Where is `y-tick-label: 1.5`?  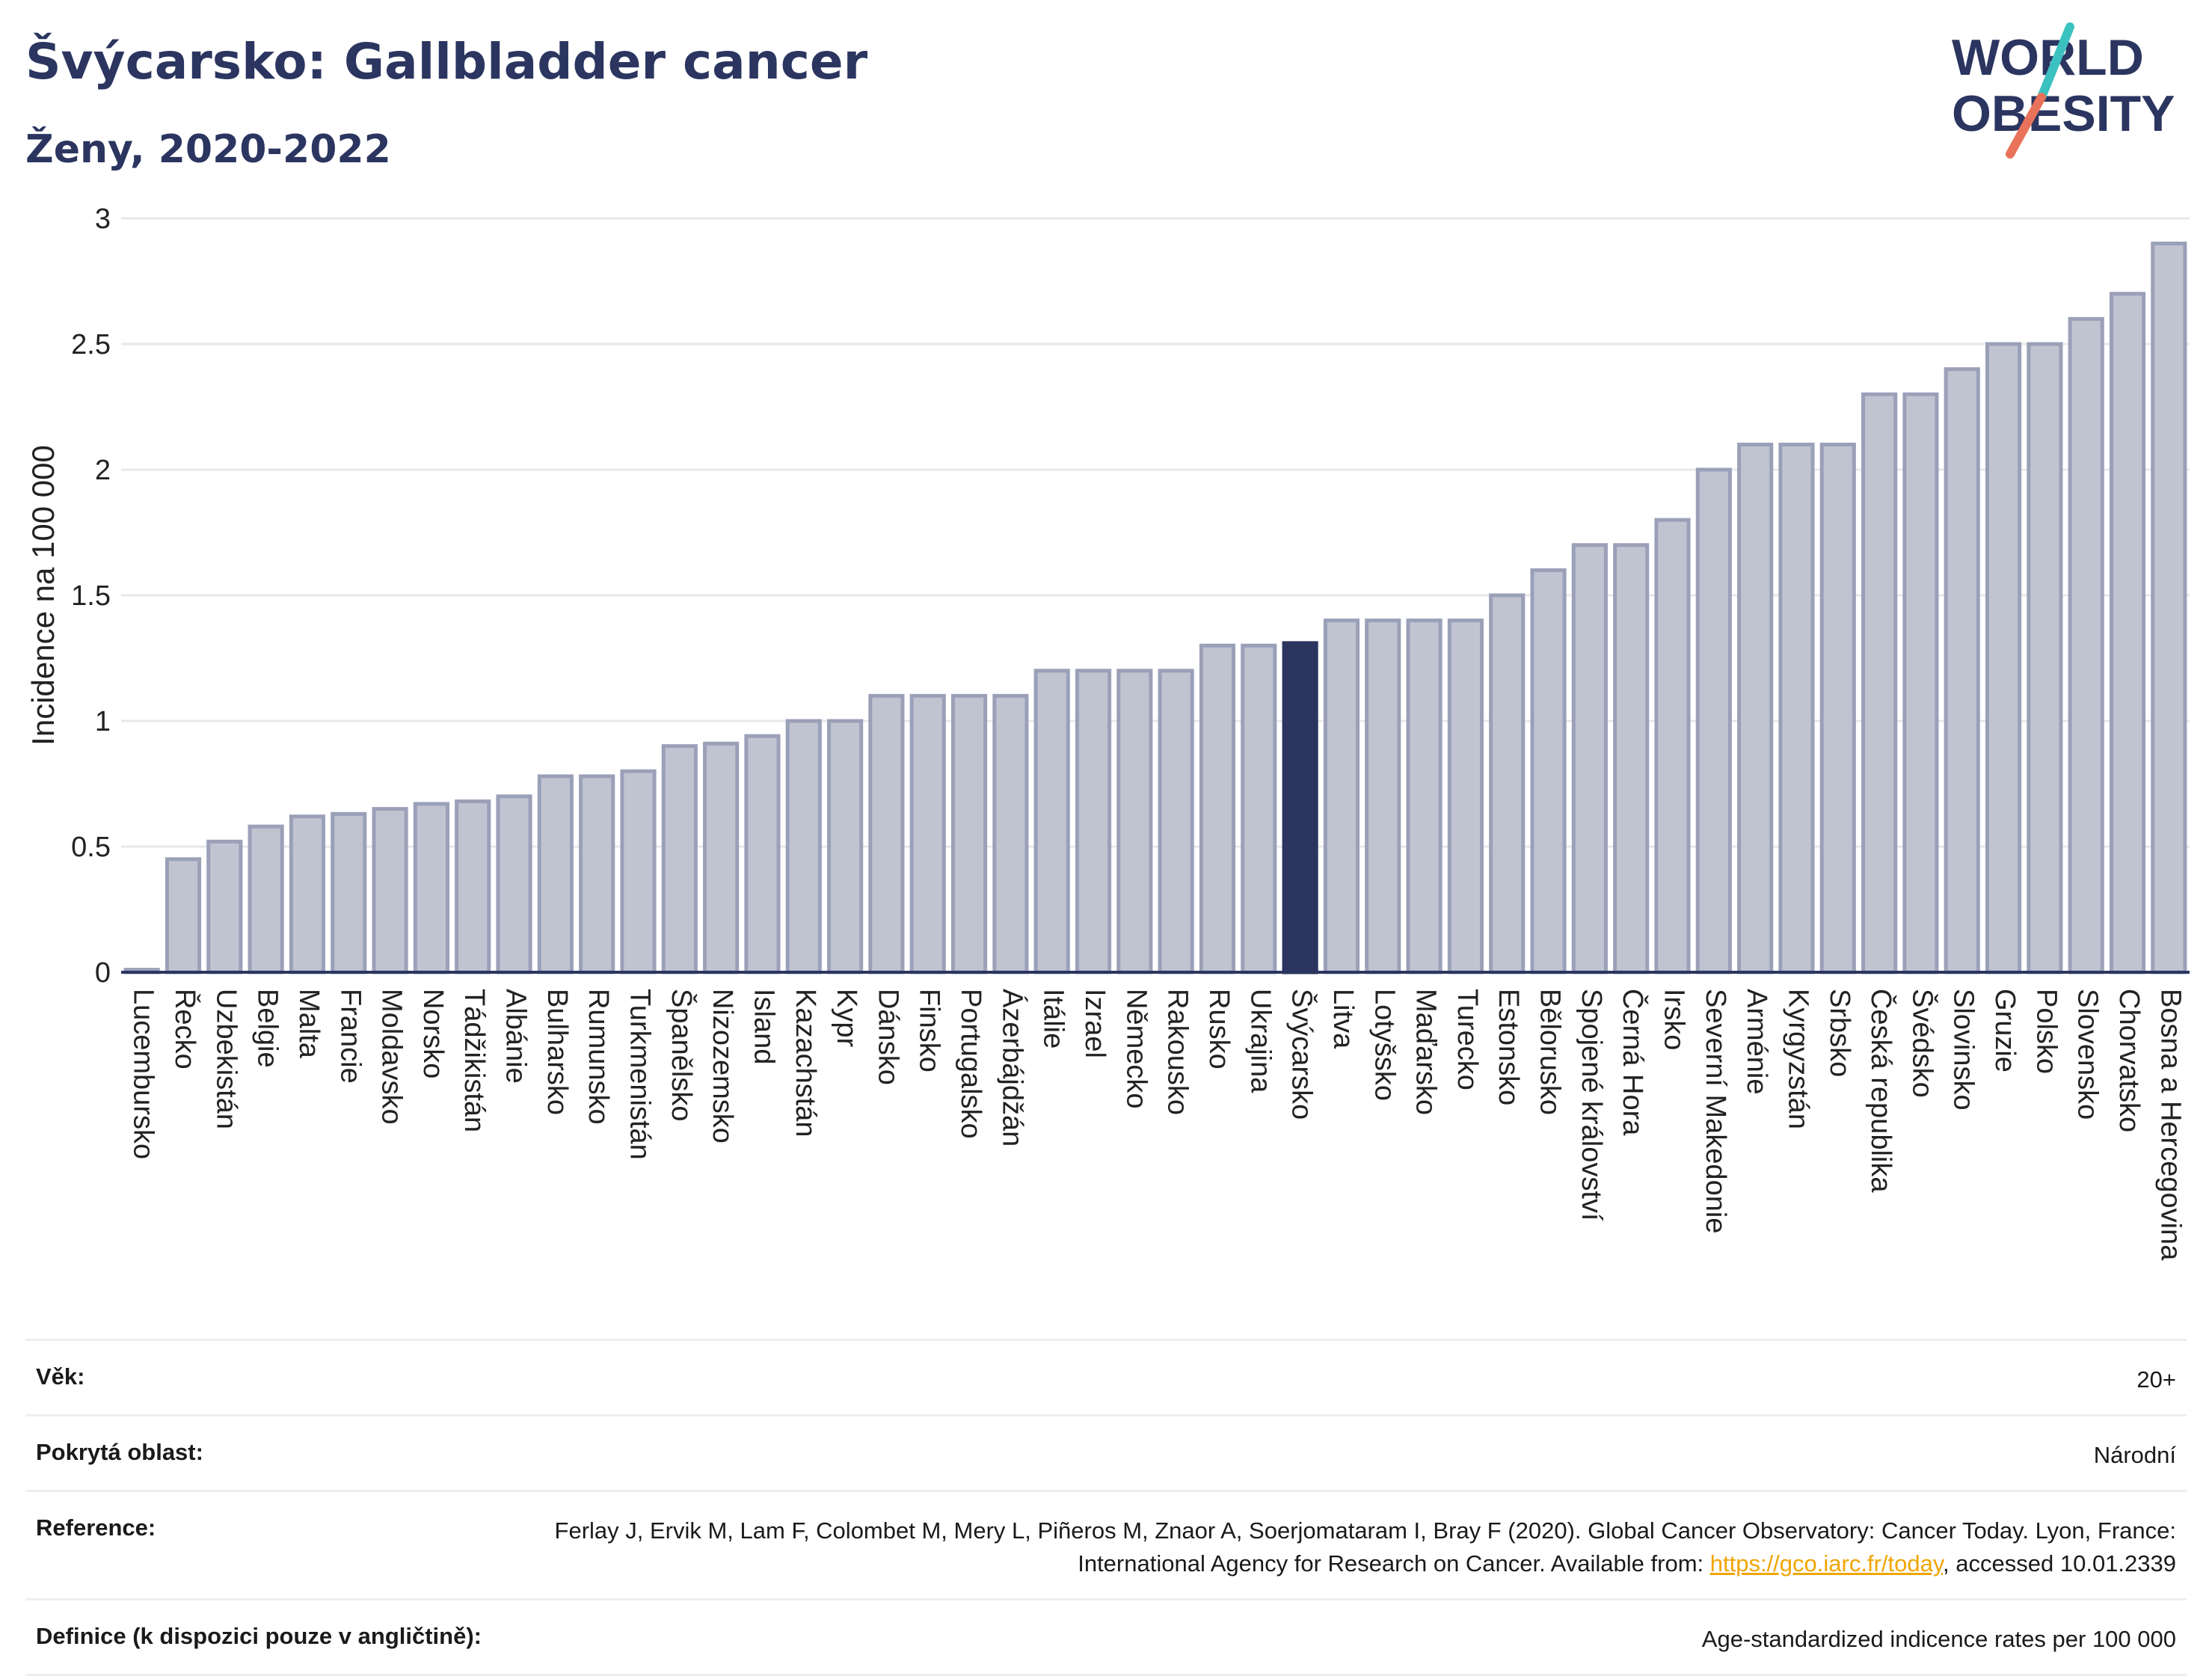
y-tick-label: 1.5 is located at coordinates (91, 596).